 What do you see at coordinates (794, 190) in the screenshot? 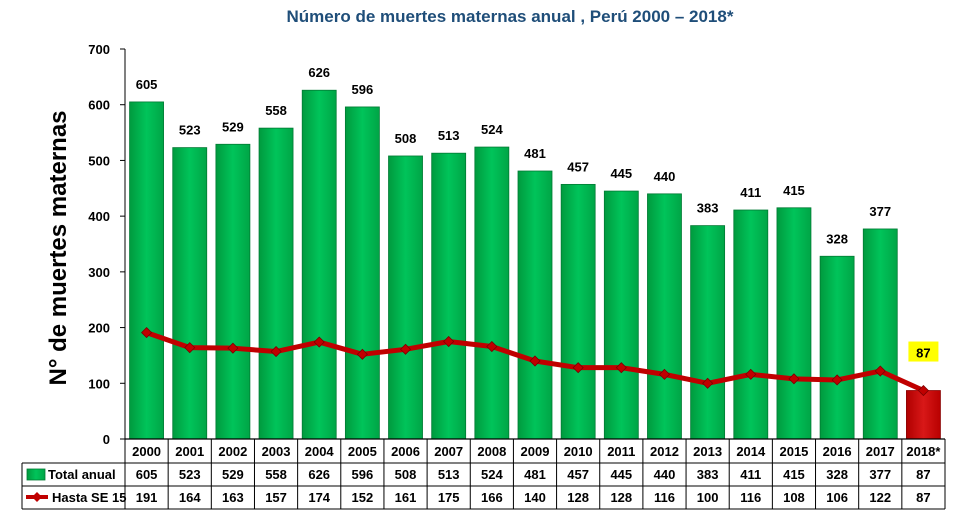
I see `bar-value-label: 415` at bounding box center [794, 190].